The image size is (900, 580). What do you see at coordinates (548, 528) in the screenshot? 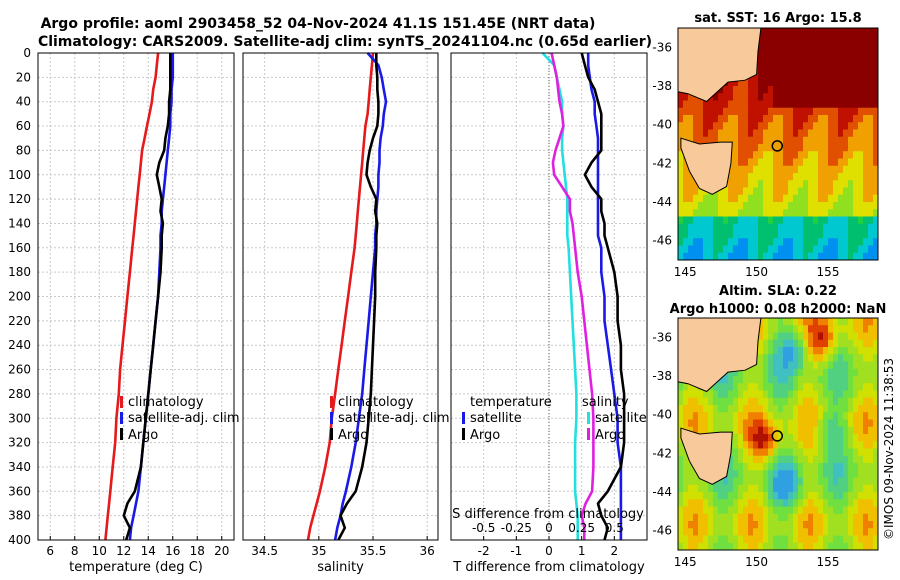
I see `s-difference-ticks: -0.5 -0.25 0 0.25 0.5` at bounding box center [548, 528].